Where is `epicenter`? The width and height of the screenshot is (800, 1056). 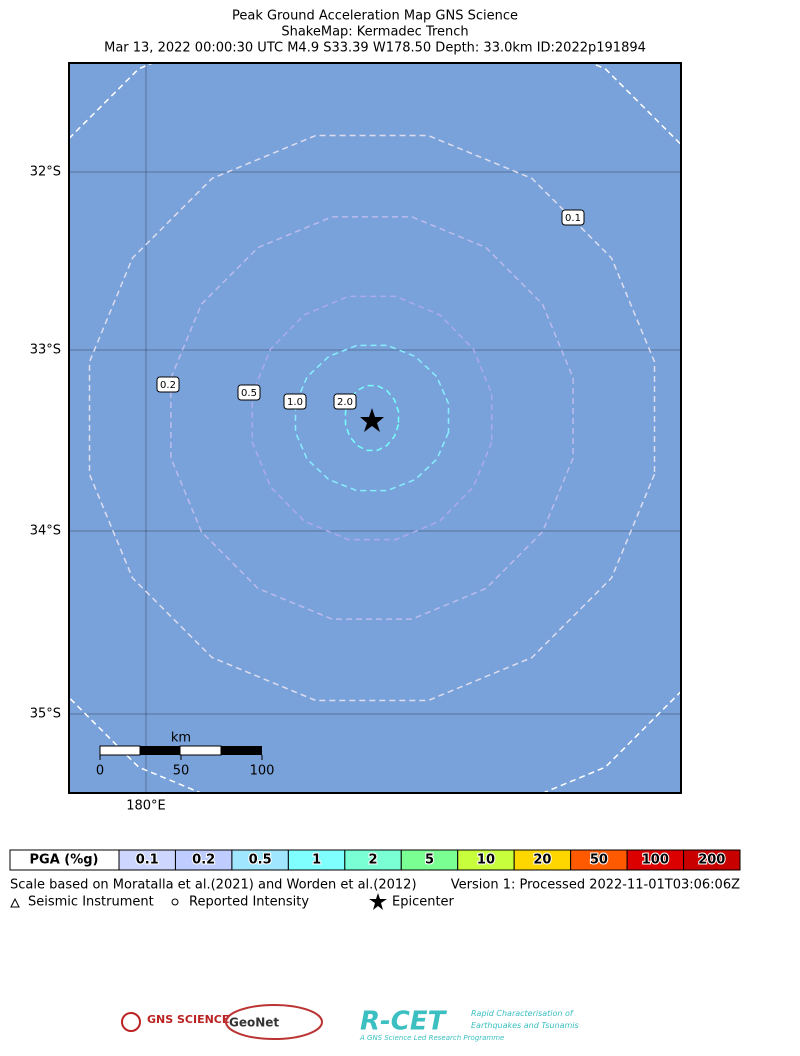
epicenter is located at coordinates (372, 420).